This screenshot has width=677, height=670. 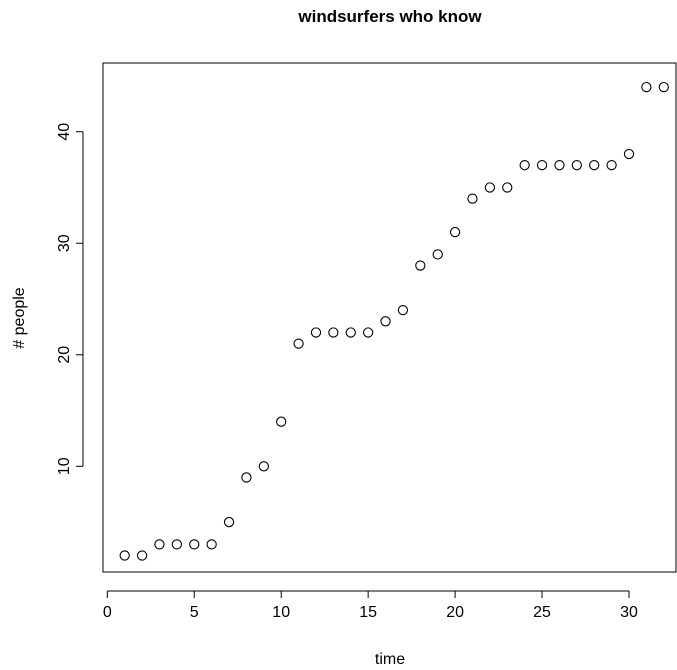 What do you see at coordinates (389, 16) in the screenshot?
I see `chart-title: windsurfers who know` at bounding box center [389, 16].